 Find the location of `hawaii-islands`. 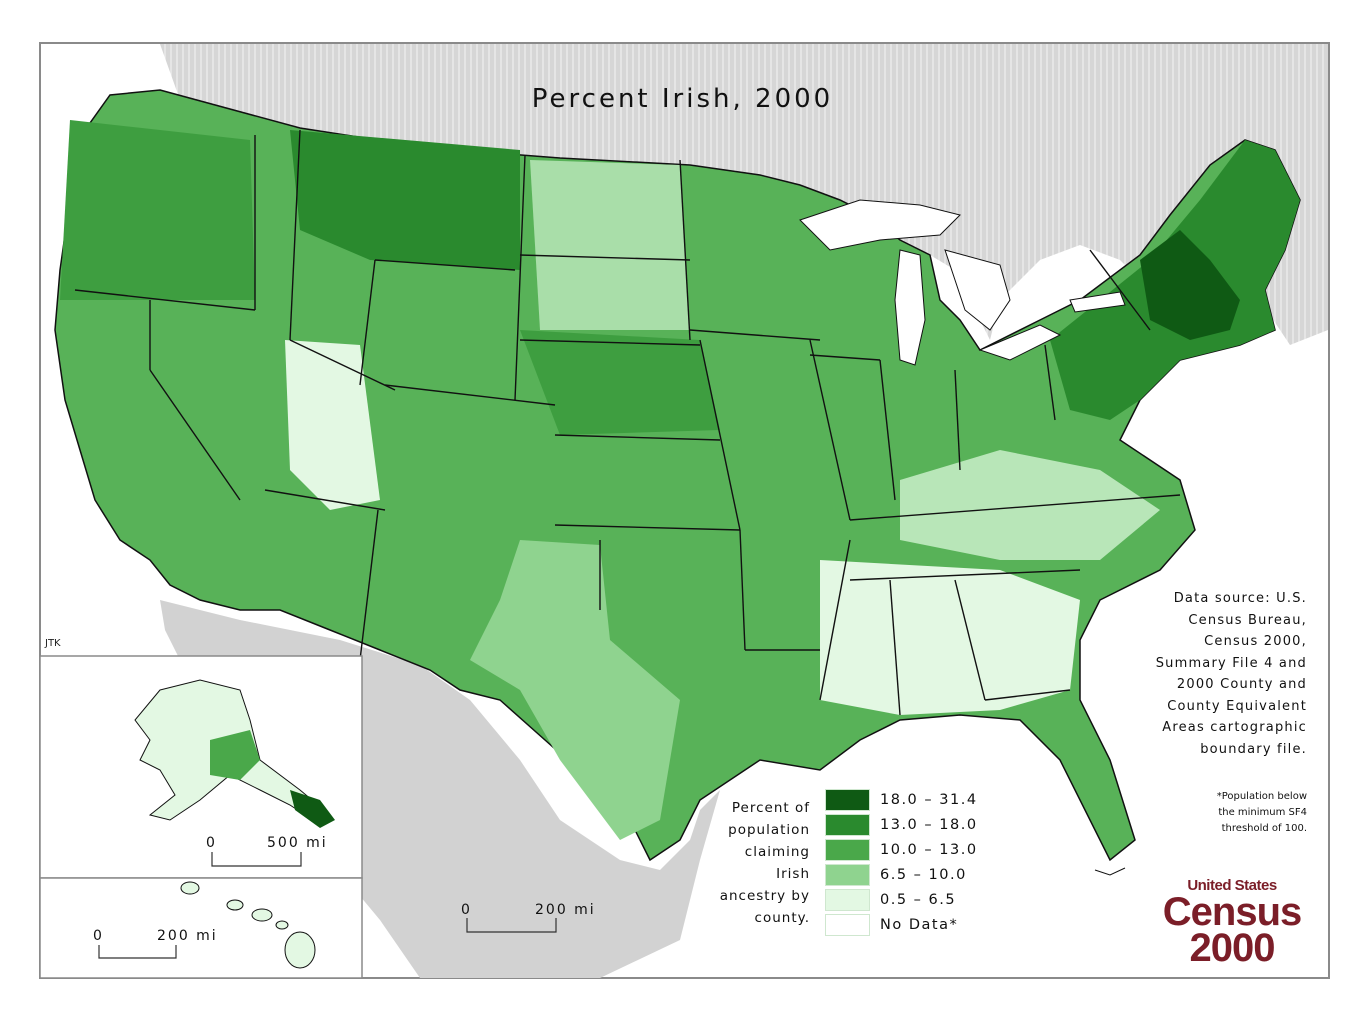

hawaii-islands is located at coordinates (248, 925).